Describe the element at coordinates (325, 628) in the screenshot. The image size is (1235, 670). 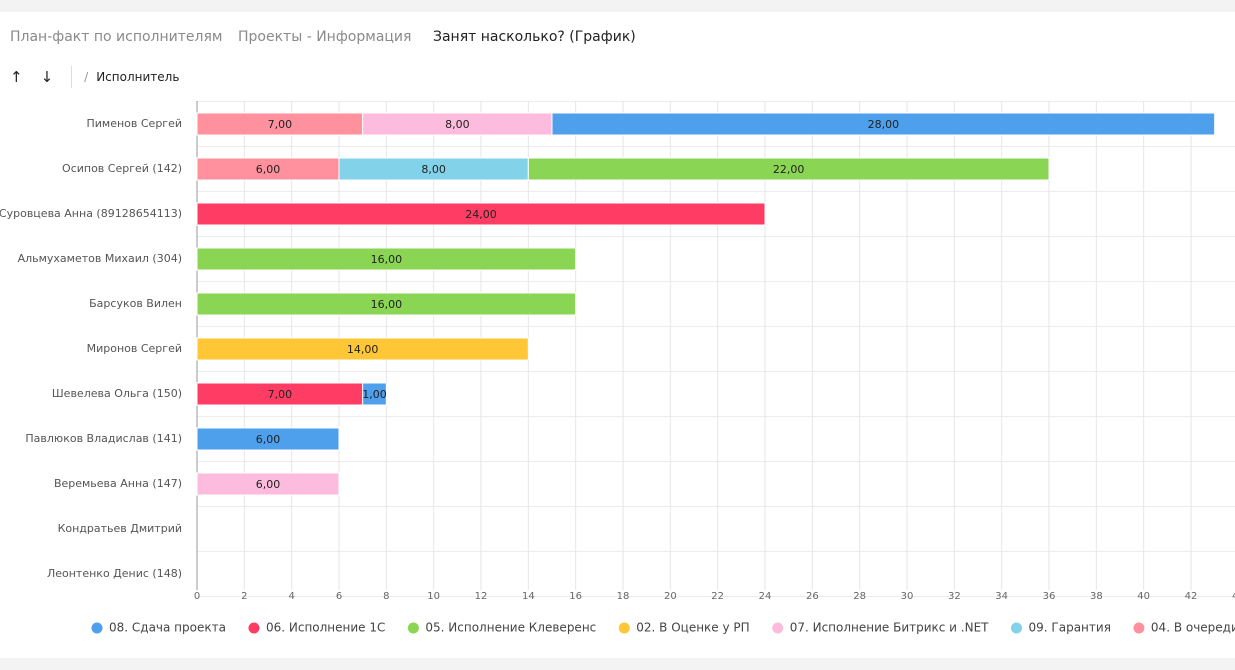
I see `legend-label: 06. Исполнение 1С` at that location.